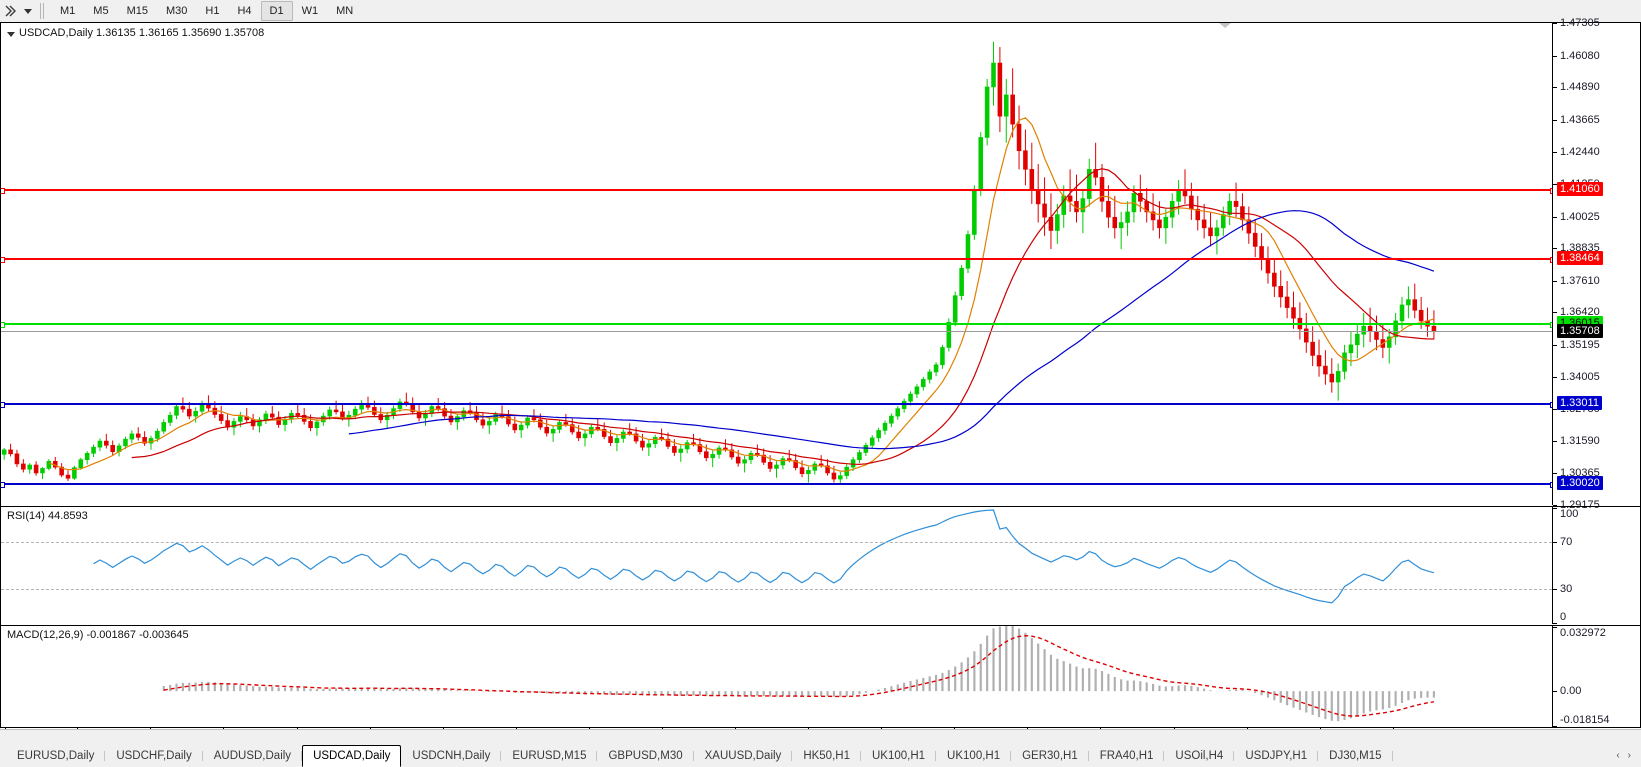 Image resolution: width=1641 pixels, height=767 pixels. I want to click on price-tag-blue: 1.33011, so click(1579, 403).